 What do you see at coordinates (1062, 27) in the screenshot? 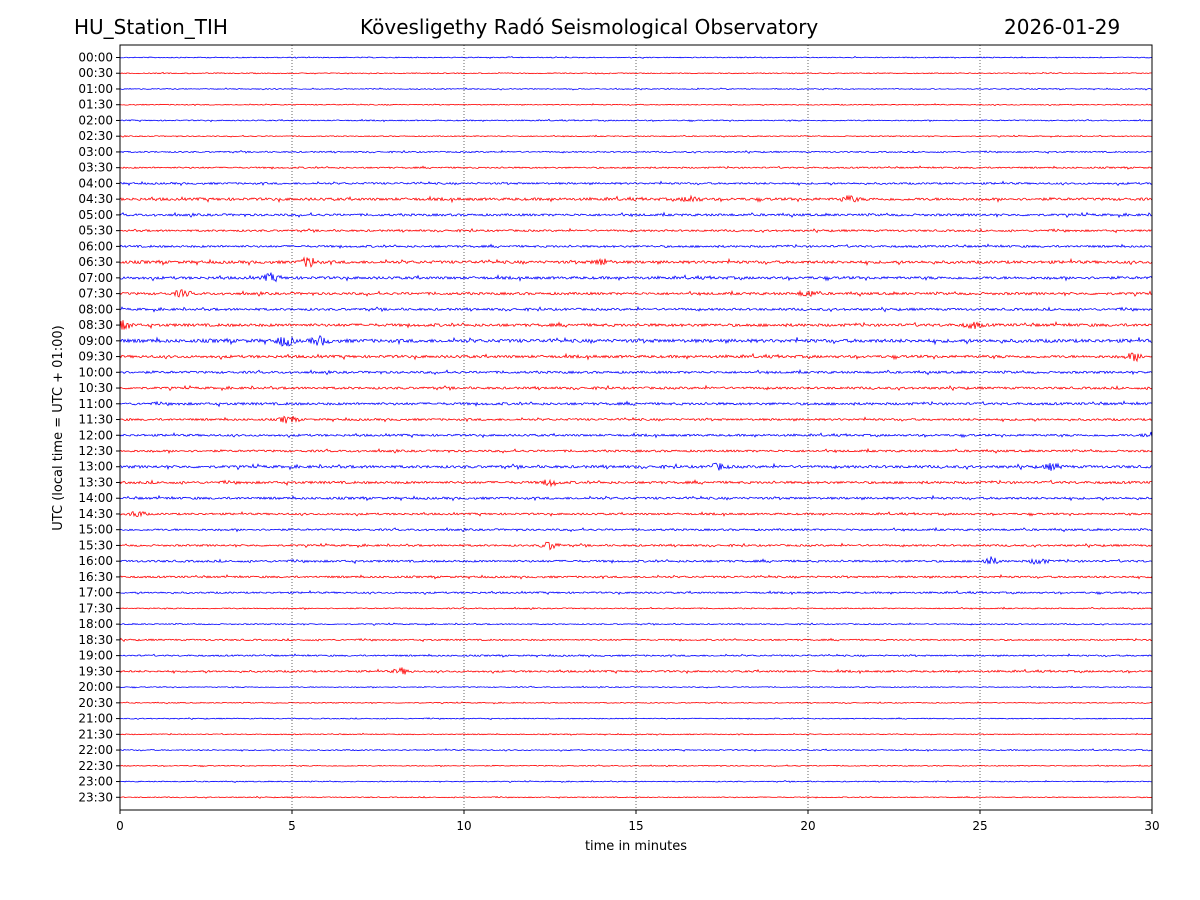
I see `plot-date: 2026-01-29` at bounding box center [1062, 27].